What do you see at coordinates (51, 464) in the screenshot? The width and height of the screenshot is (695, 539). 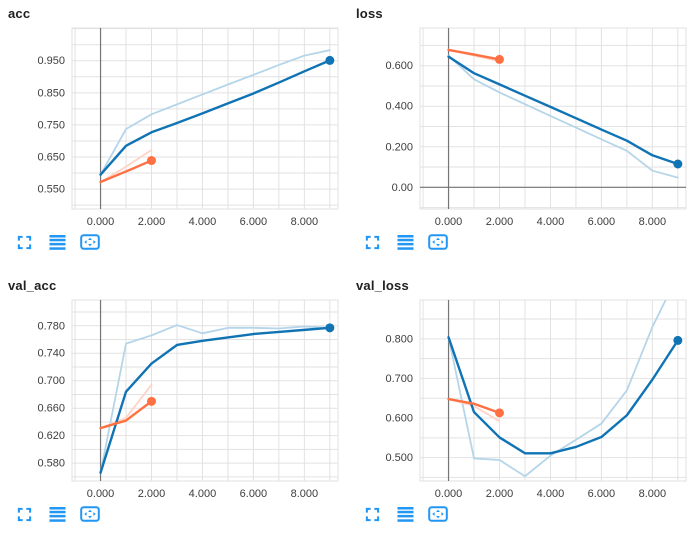 I see `svg-text: 0.580` at bounding box center [51, 464].